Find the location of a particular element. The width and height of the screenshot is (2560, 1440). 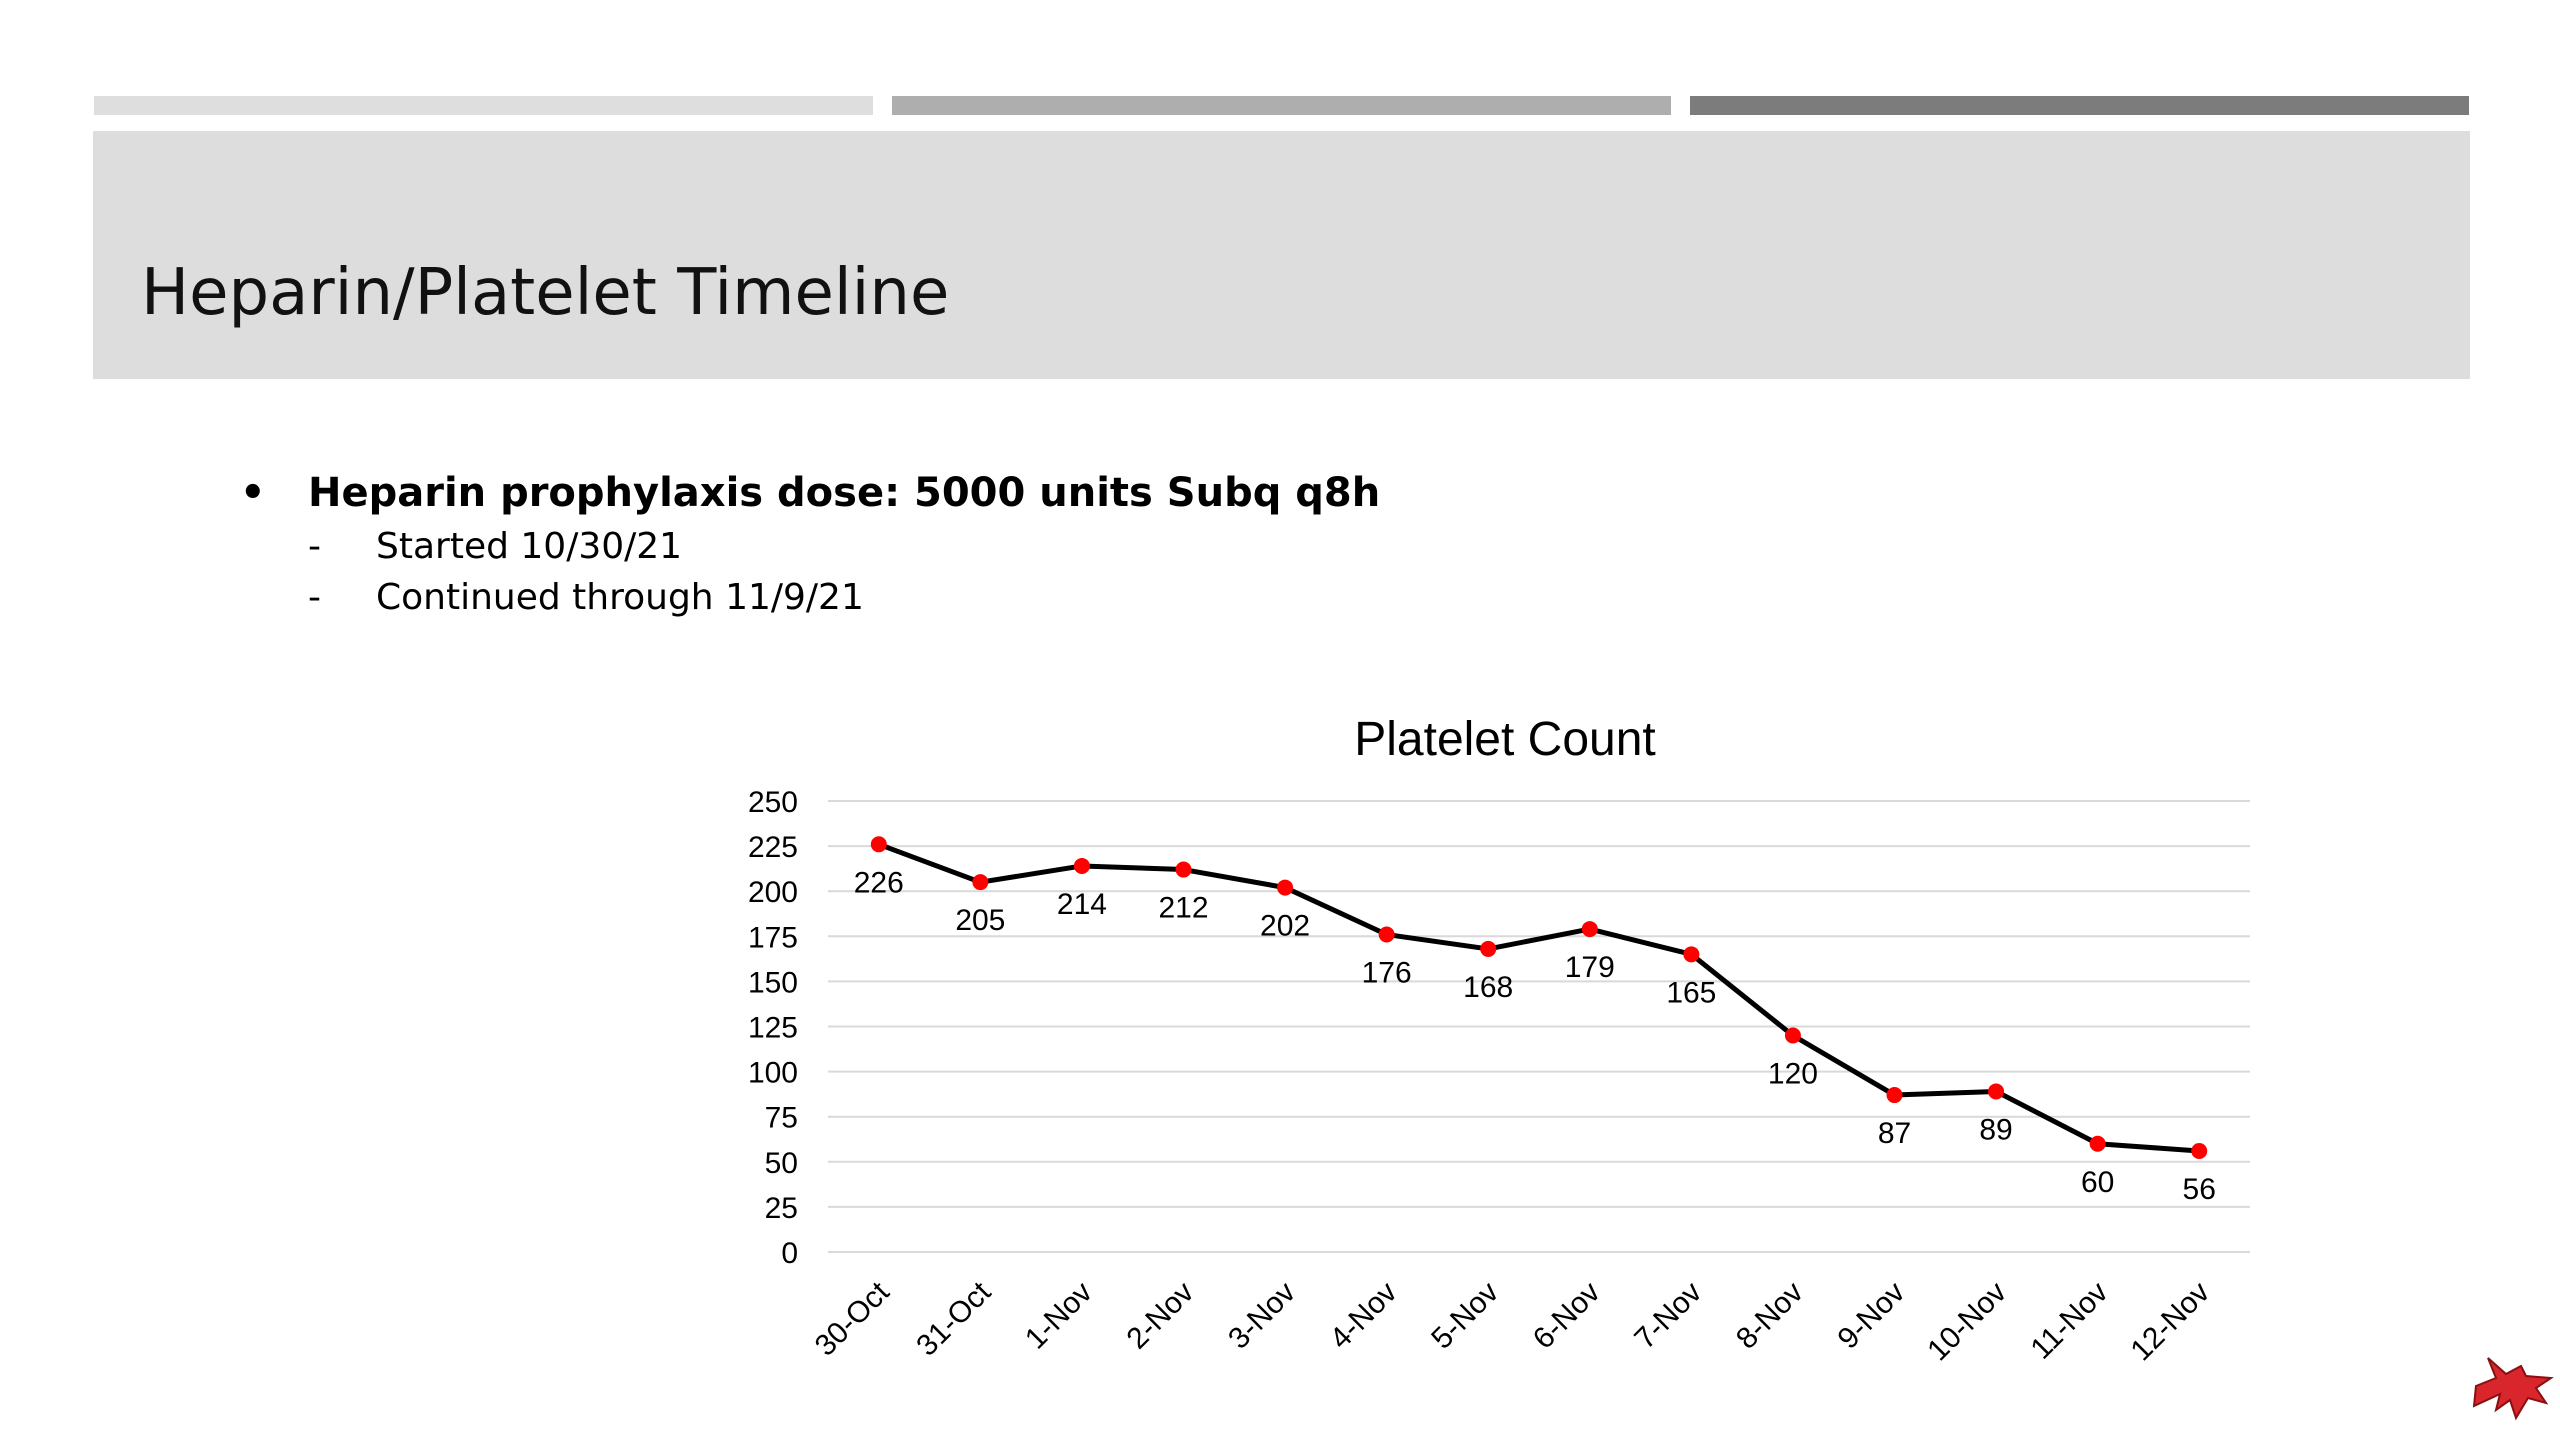

x-tick-label: 30-Oct is located at coordinates (852, 1318).